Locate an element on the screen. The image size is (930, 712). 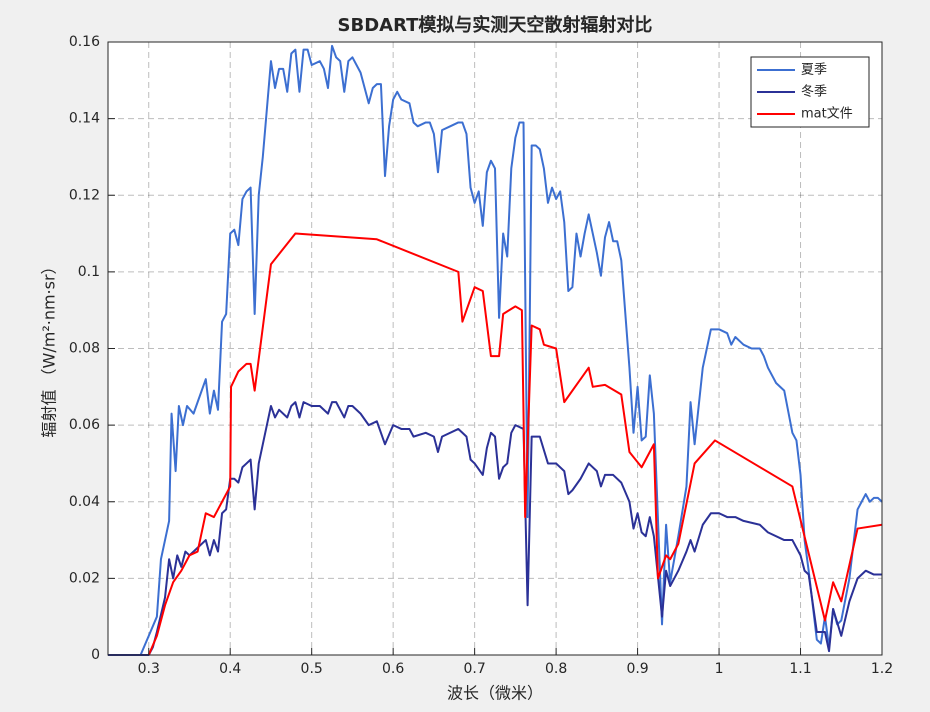
x-tick-label: 1 is located at coordinates (719, 669).